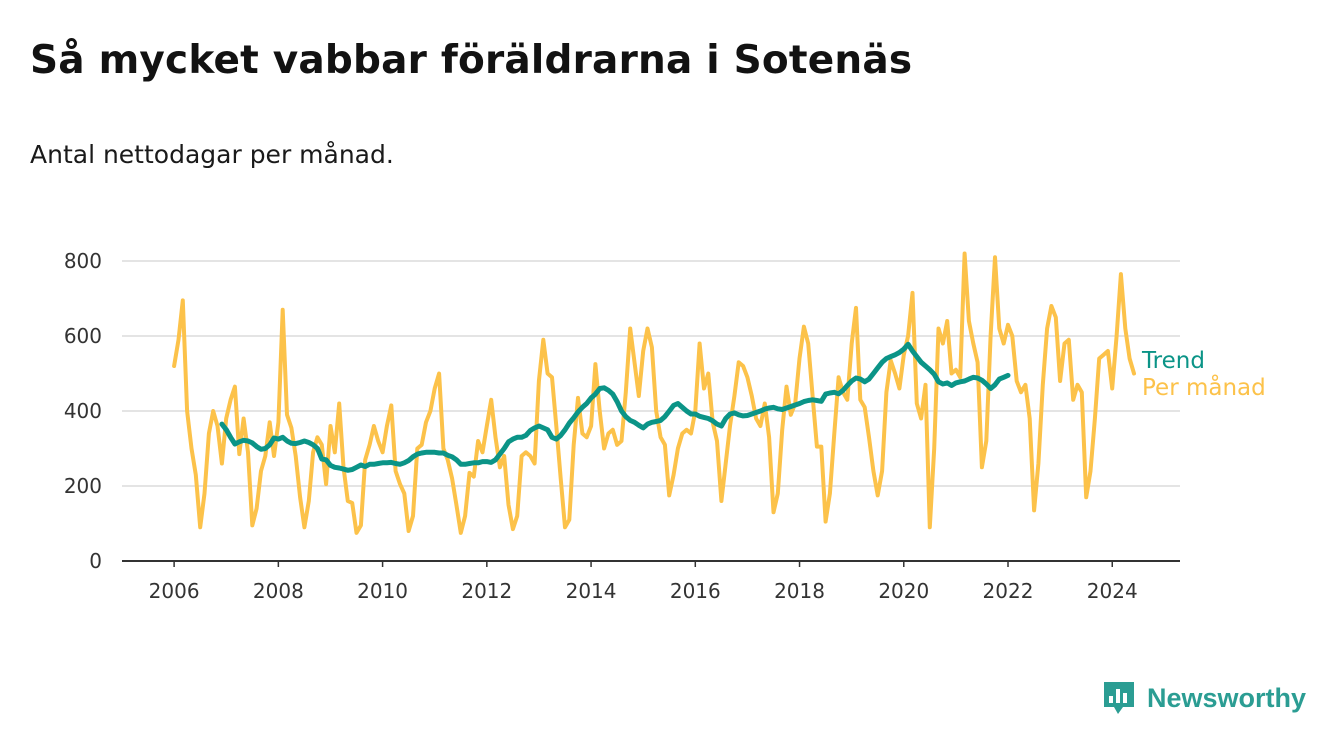 This screenshot has width=1340, height=753. I want to click on y-axis-ticks: 0 200 400 600 800, so click(83, 411).